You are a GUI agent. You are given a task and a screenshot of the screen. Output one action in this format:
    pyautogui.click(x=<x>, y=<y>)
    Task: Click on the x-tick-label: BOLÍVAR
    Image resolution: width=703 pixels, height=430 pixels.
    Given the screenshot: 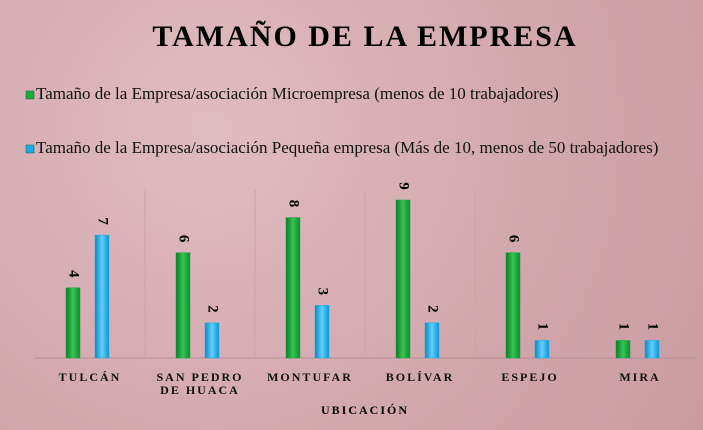 What is the action you would take?
    pyautogui.click(x=420, y=377)
    